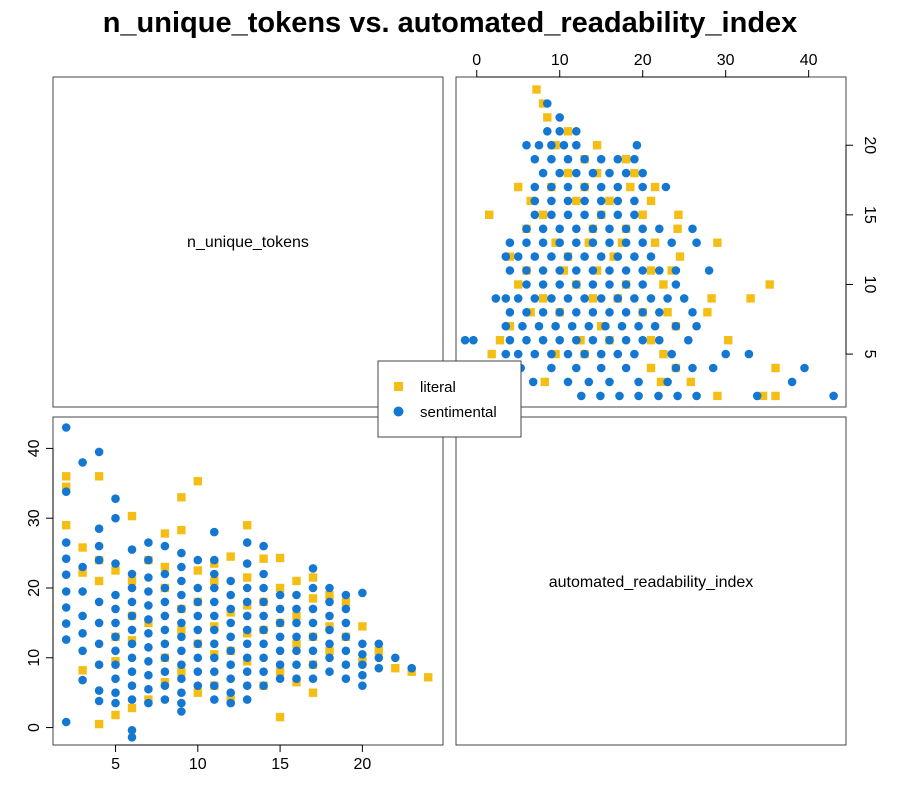  I want to click on legend-marker-sentimental, so click(398, 411).